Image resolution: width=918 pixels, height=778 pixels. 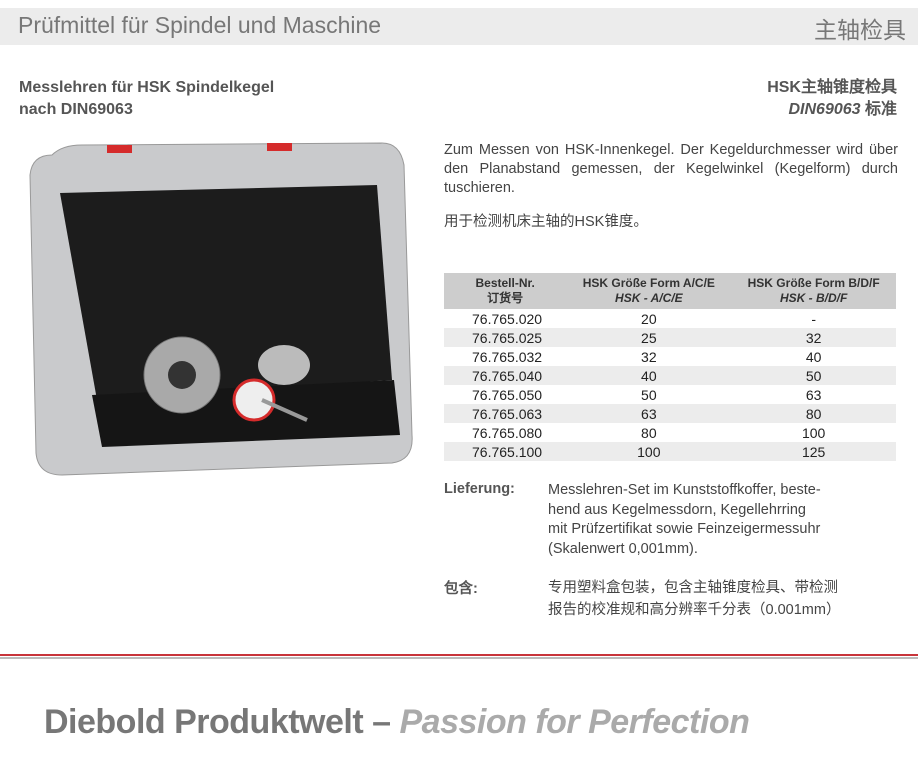 I want to click on table-cell: 25, so click(x=649, y=337).